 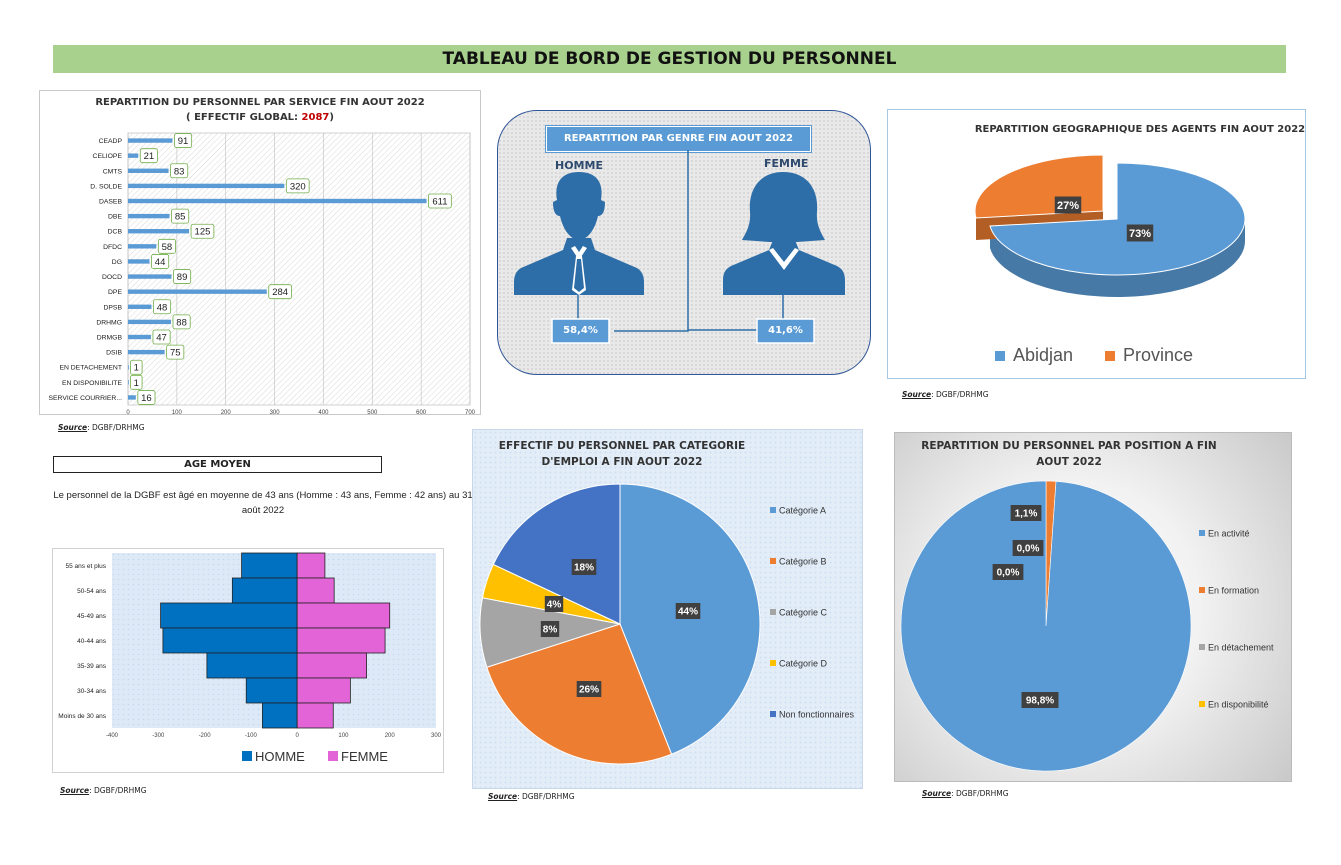 I want to click on service-category-label: DPSB, so click(x=112, y=307).